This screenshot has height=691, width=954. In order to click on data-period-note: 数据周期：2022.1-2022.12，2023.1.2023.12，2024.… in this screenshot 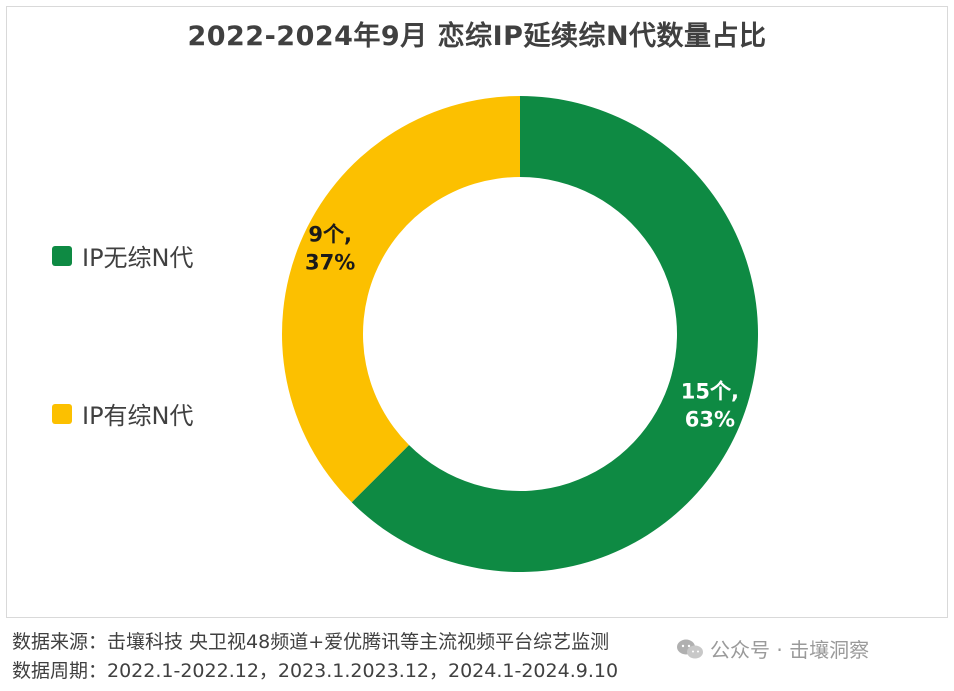, I will do `click(315, 671)`.